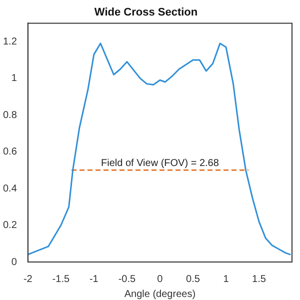 Image resolution: width=300 pixels, height=300 pixels. I want to click on y-tick-label: 0.8, so click(10, 115).